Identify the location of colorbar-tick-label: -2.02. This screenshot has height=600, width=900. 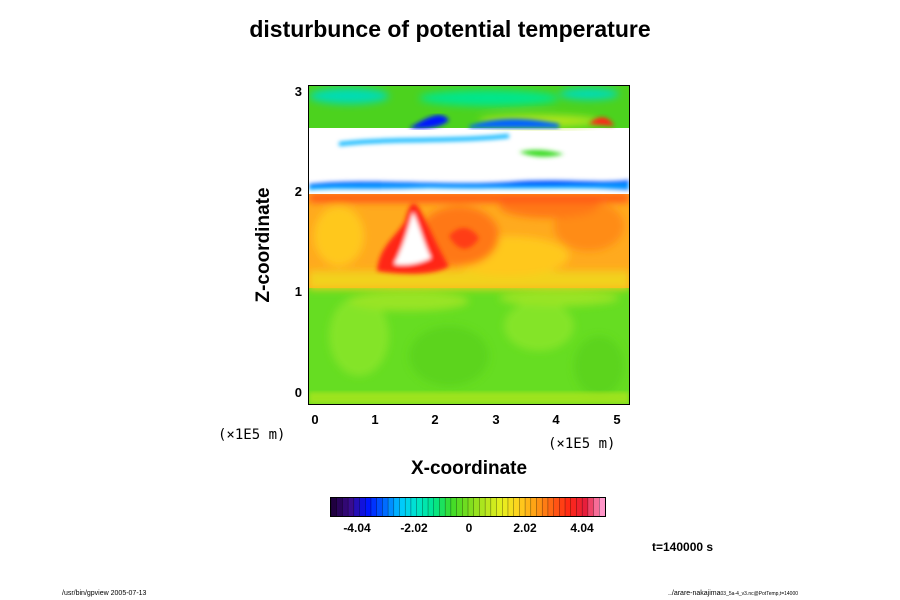
(414, 528).